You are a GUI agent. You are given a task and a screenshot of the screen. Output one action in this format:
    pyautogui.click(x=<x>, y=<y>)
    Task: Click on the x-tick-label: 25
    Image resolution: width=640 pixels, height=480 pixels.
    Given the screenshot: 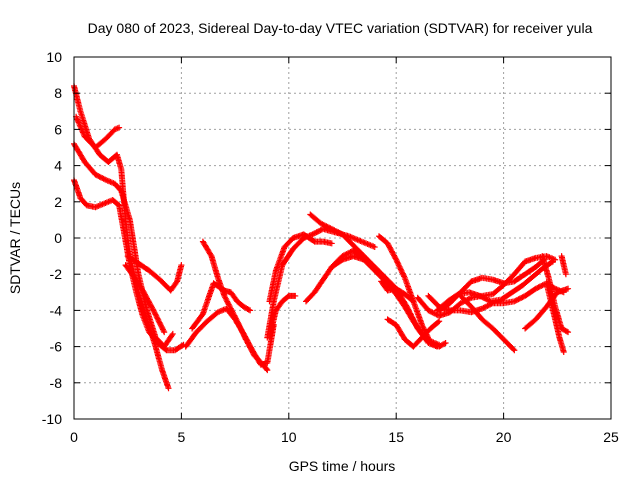 What is the action you would take?
    pyautogui.click(x=611, y=437)
    